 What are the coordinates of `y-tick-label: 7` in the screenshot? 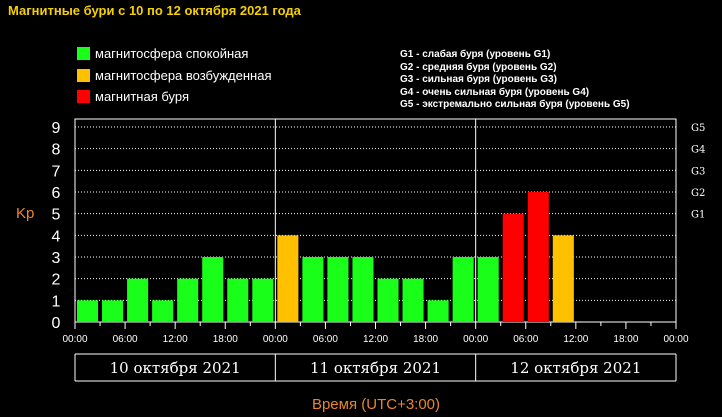 It's located at (56, 171).